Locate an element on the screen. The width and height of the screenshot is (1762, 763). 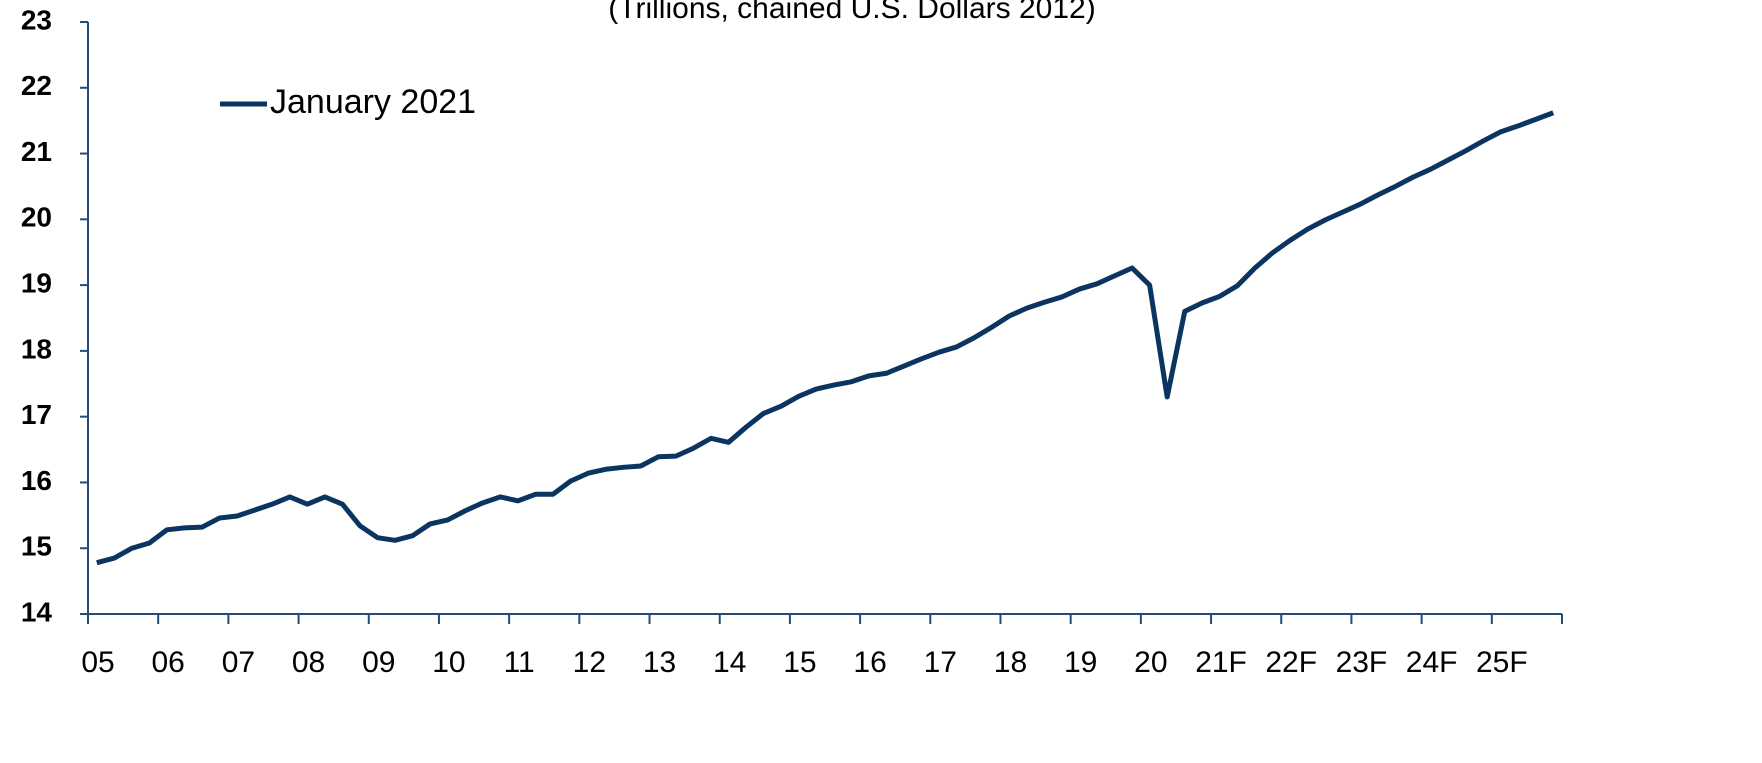
x-tick-label: 11 is located at coordinates (519, 662).